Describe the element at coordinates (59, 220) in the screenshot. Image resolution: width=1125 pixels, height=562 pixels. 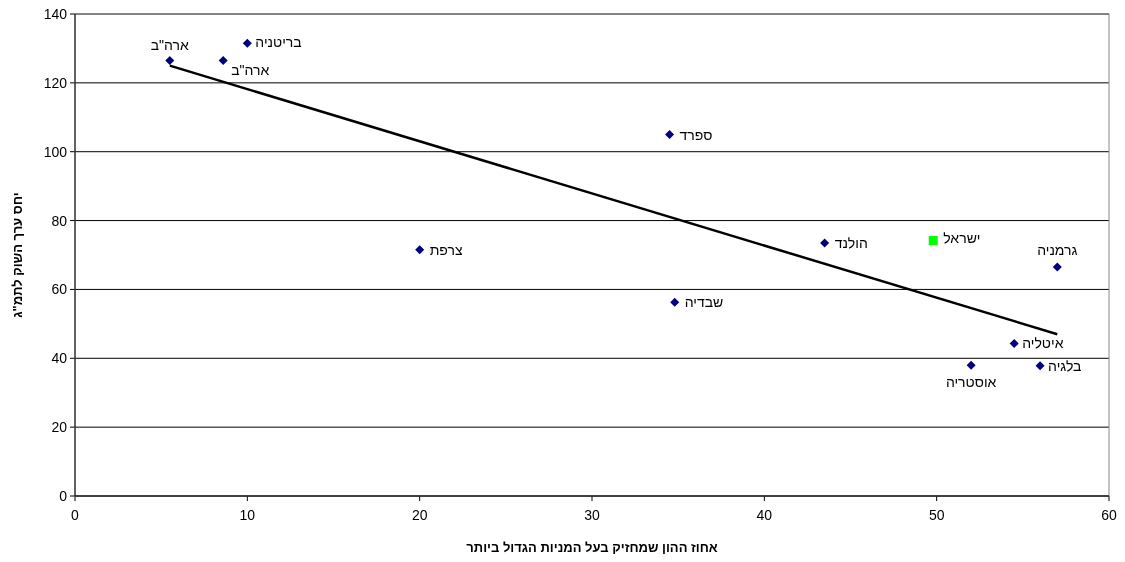
I see `y-tick-label: 80` at that location.